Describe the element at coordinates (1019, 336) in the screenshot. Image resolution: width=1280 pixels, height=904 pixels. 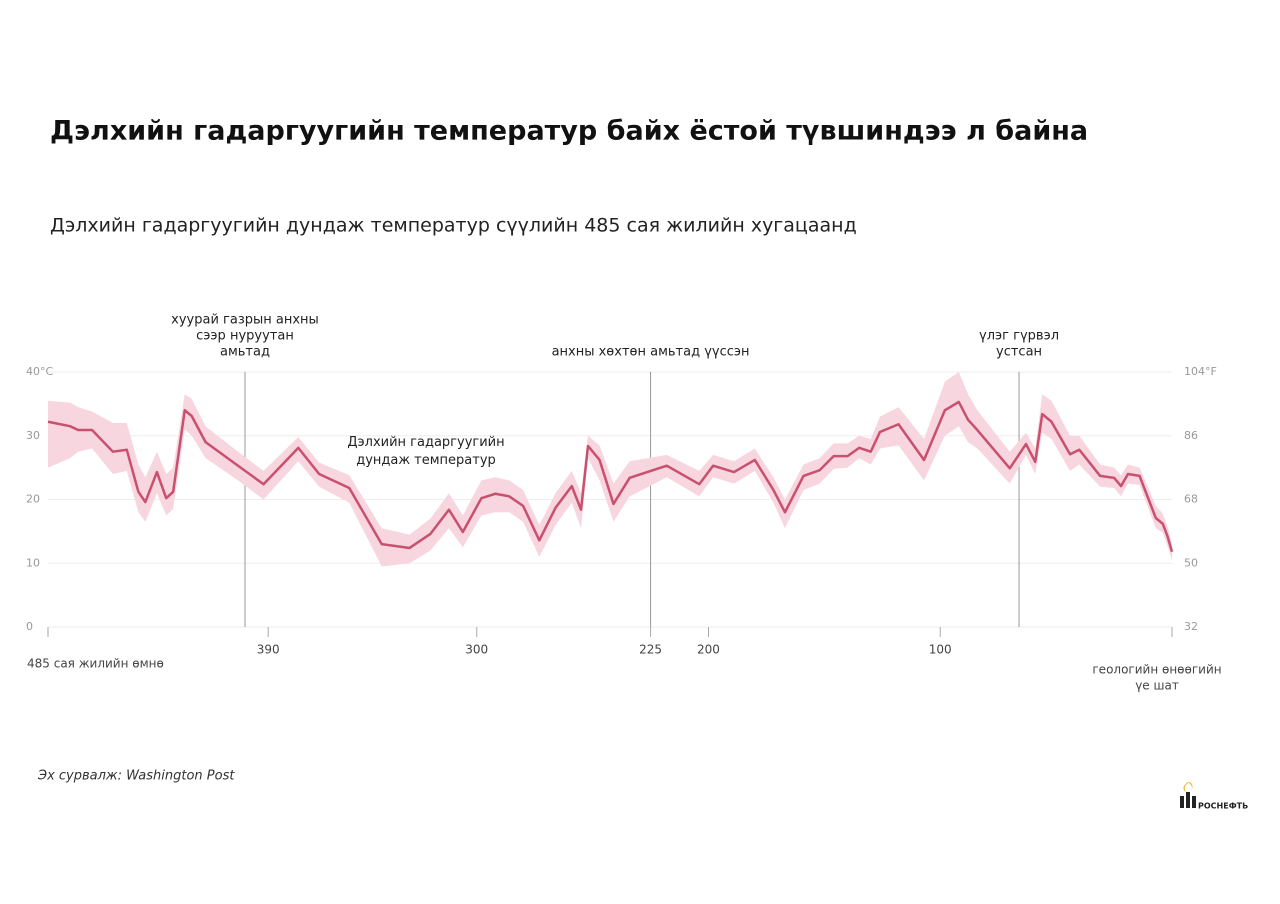
I see `annotation-text: үлэг гүрвэл` at that location.